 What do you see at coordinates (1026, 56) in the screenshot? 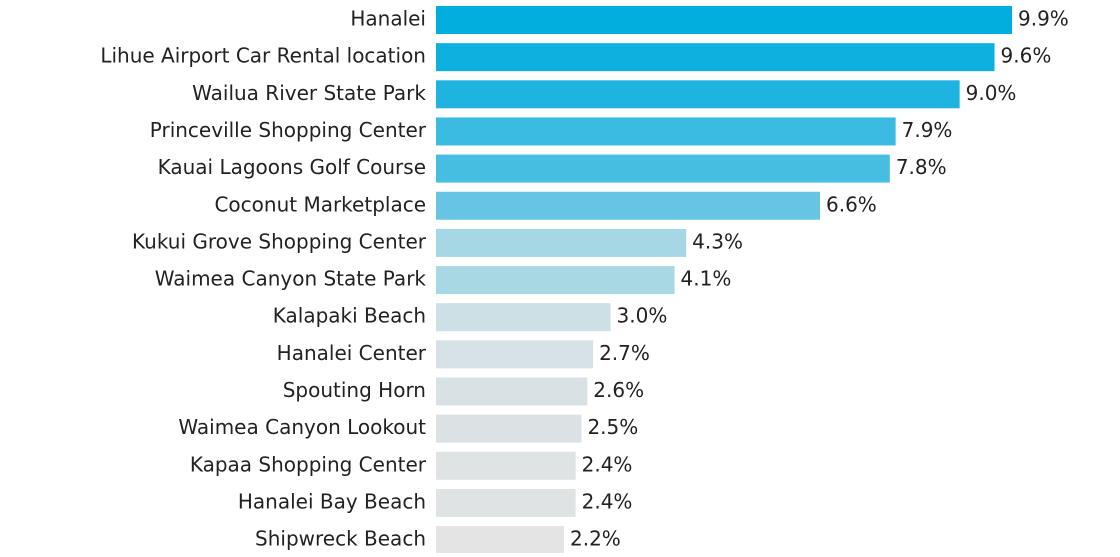
I see `value-label: 9.6%` at bounding box center [1026, 56].